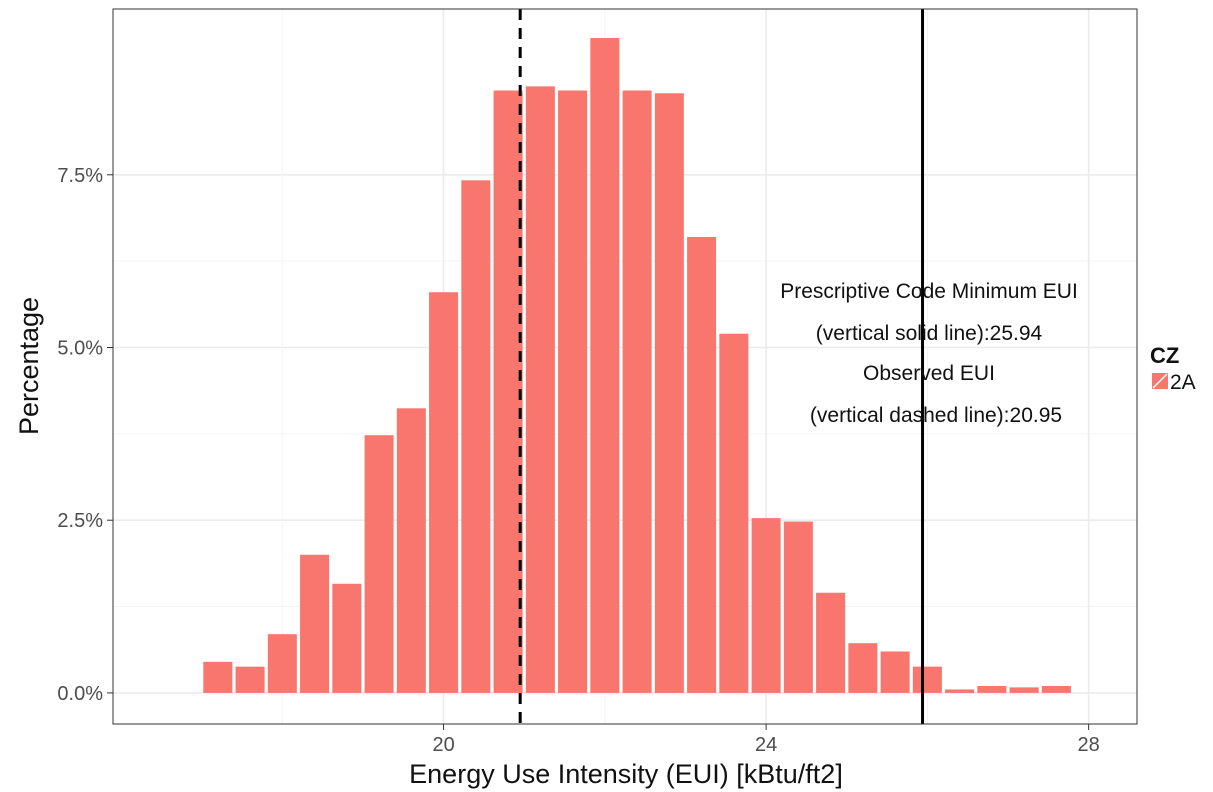 The image size is (1213, 792). I want to click on x-tick-label: 20, so click(443, 745).